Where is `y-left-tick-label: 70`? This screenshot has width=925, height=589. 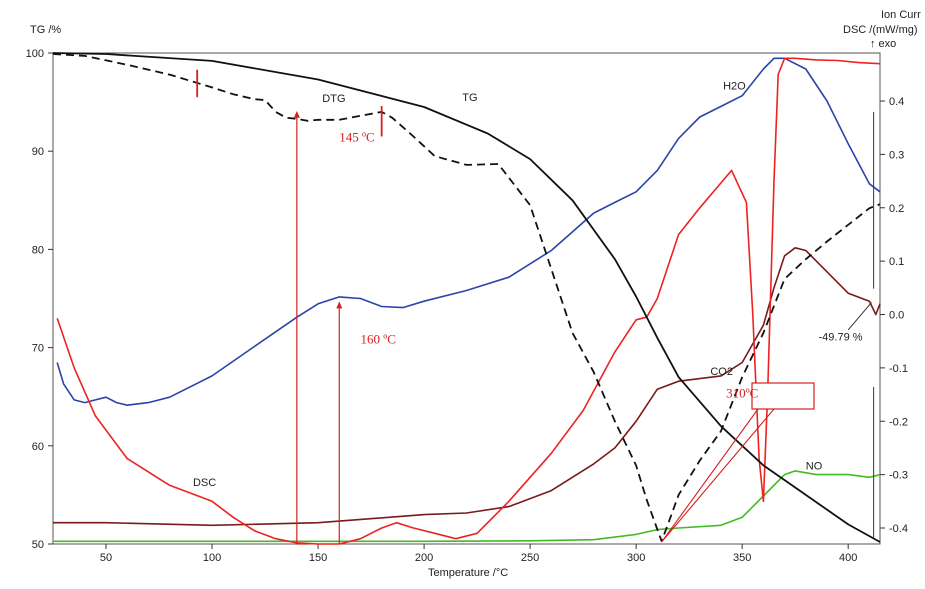 y-left-tick-label: 70 is located at coordinates (38, 349).